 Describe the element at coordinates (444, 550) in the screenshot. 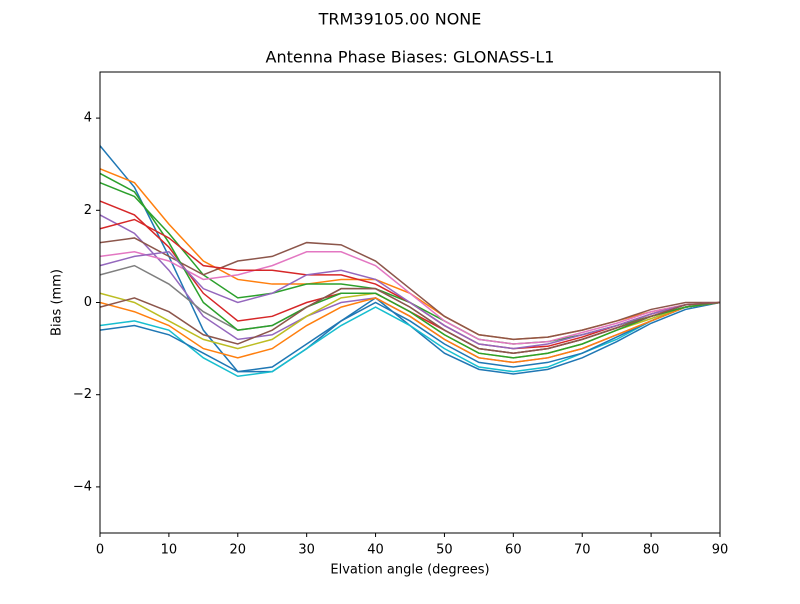

I see `x-tick-label: 50` at that location.